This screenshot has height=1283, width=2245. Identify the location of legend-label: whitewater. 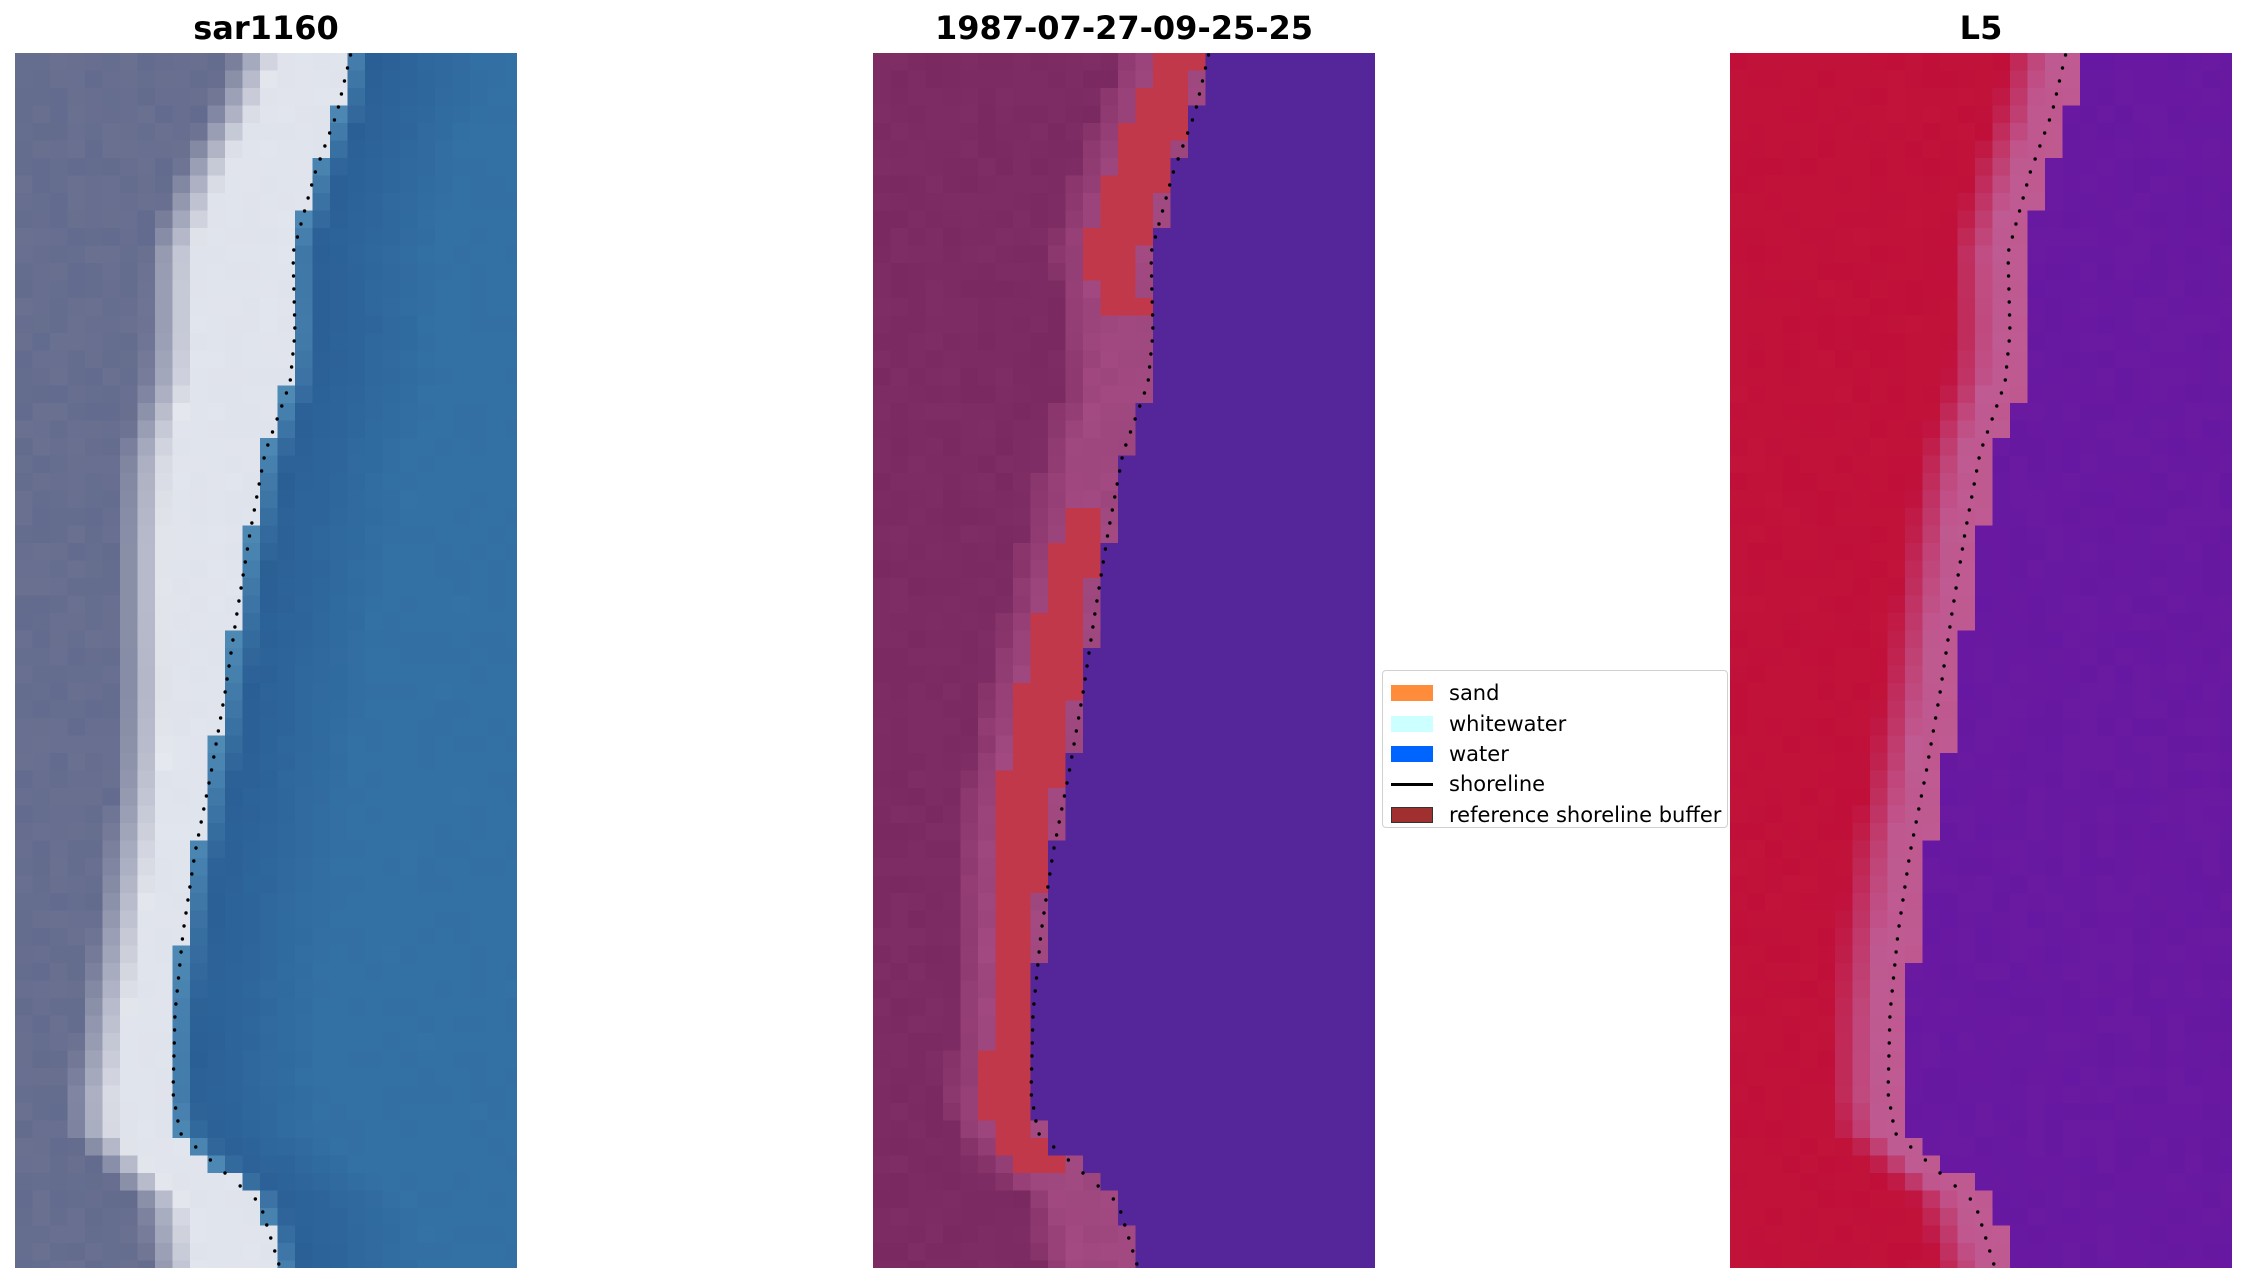
(1508, 723).